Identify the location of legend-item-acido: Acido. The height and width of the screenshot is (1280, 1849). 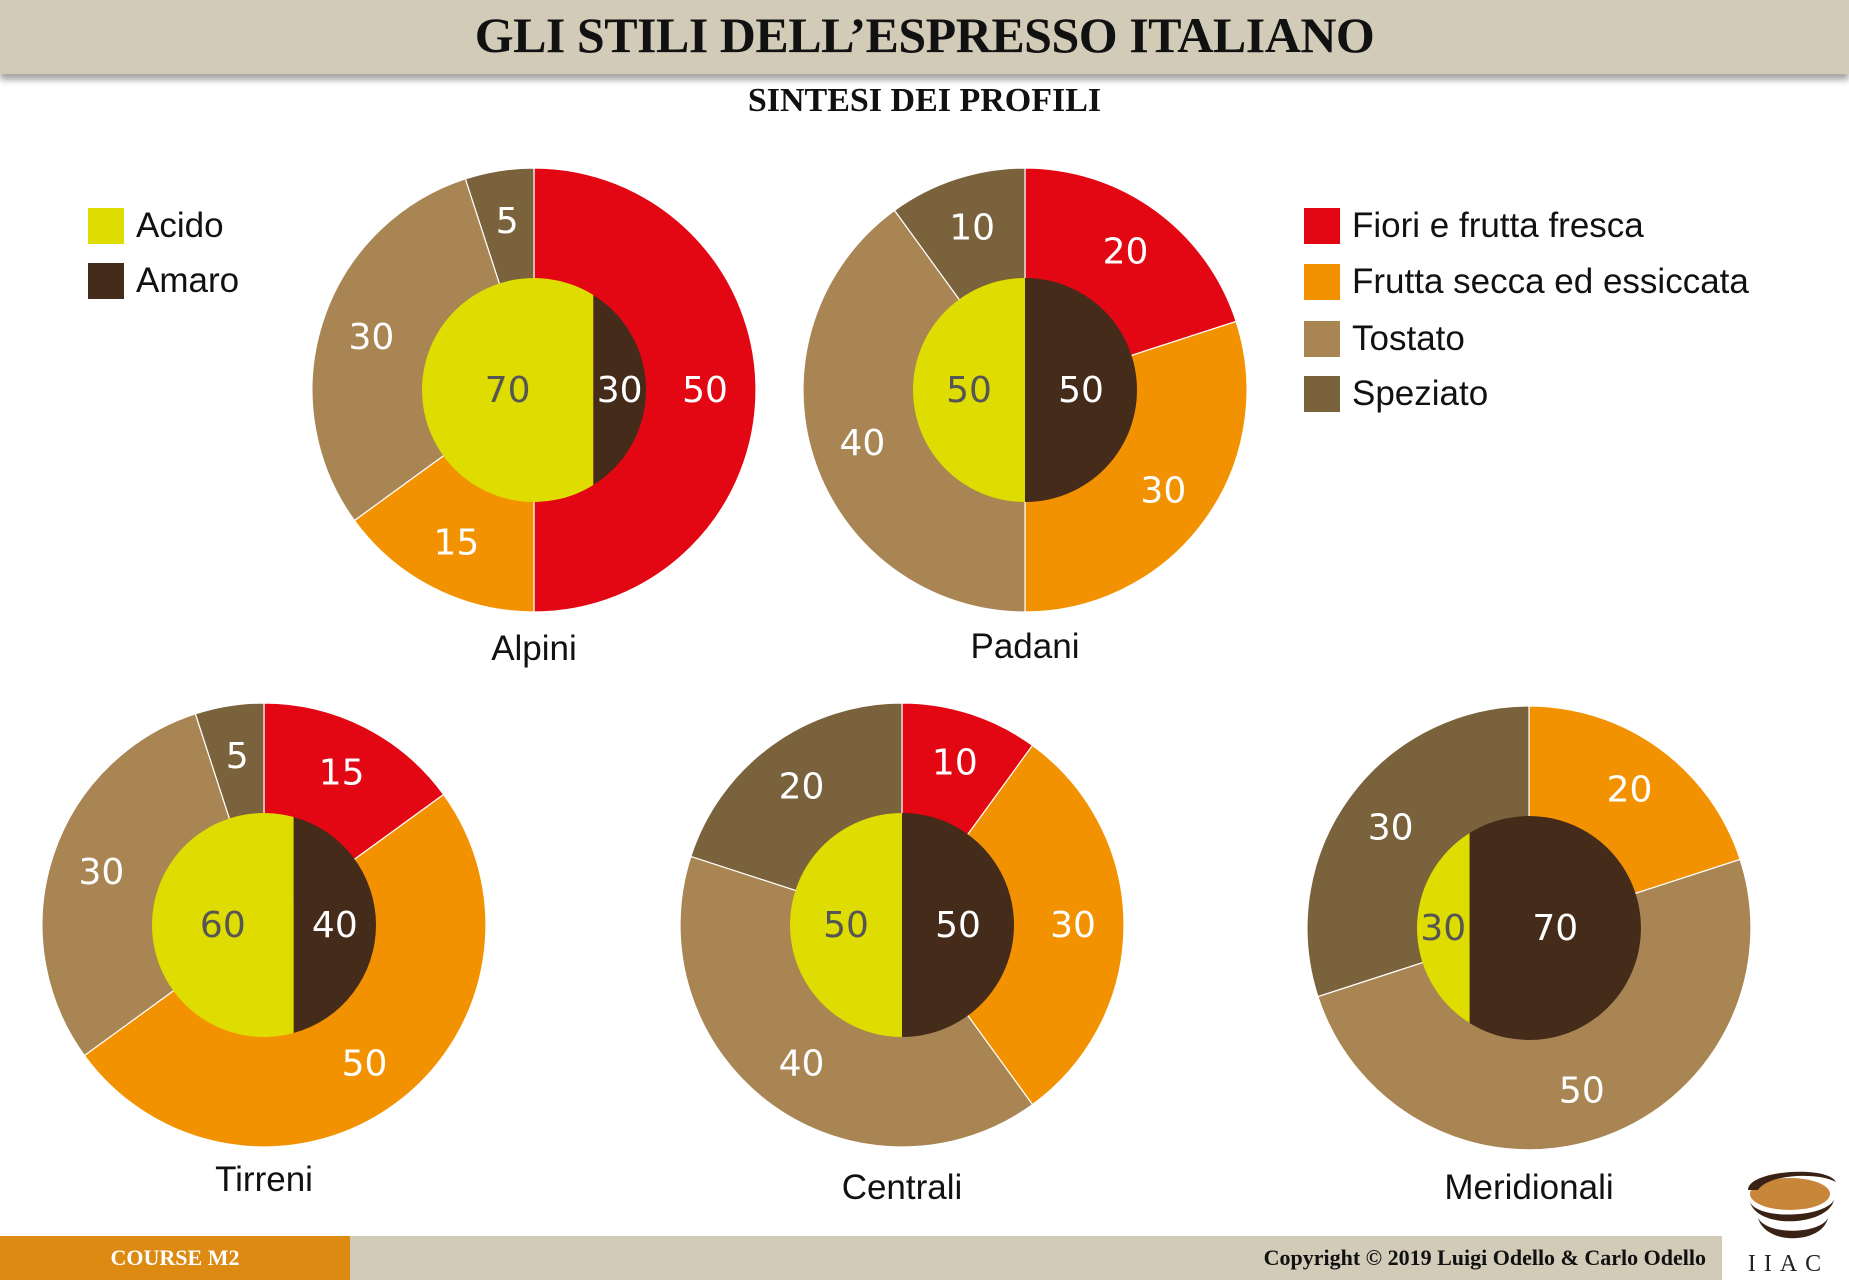
(156, 226).